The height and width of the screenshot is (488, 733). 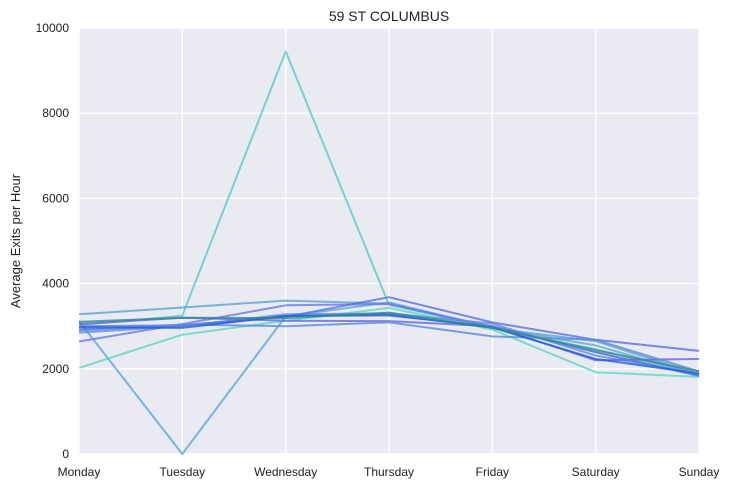 What do you see at coordinates (183, 472) in the screenshot?
I see `x-tick-label: Tuesday` at bounding box center [183, 472].